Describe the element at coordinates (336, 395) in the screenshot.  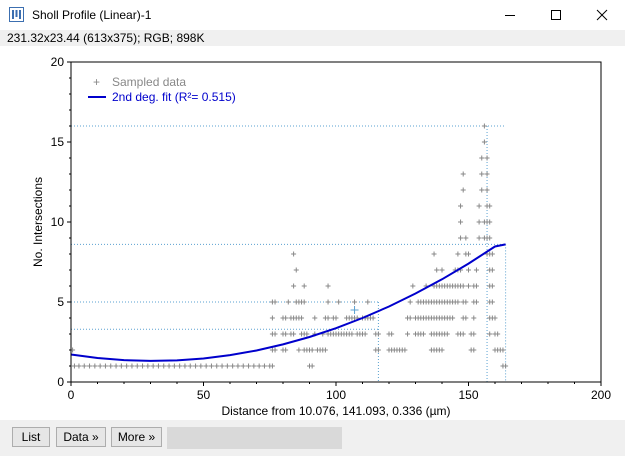
I see `x-tick-label: 100` at that location.